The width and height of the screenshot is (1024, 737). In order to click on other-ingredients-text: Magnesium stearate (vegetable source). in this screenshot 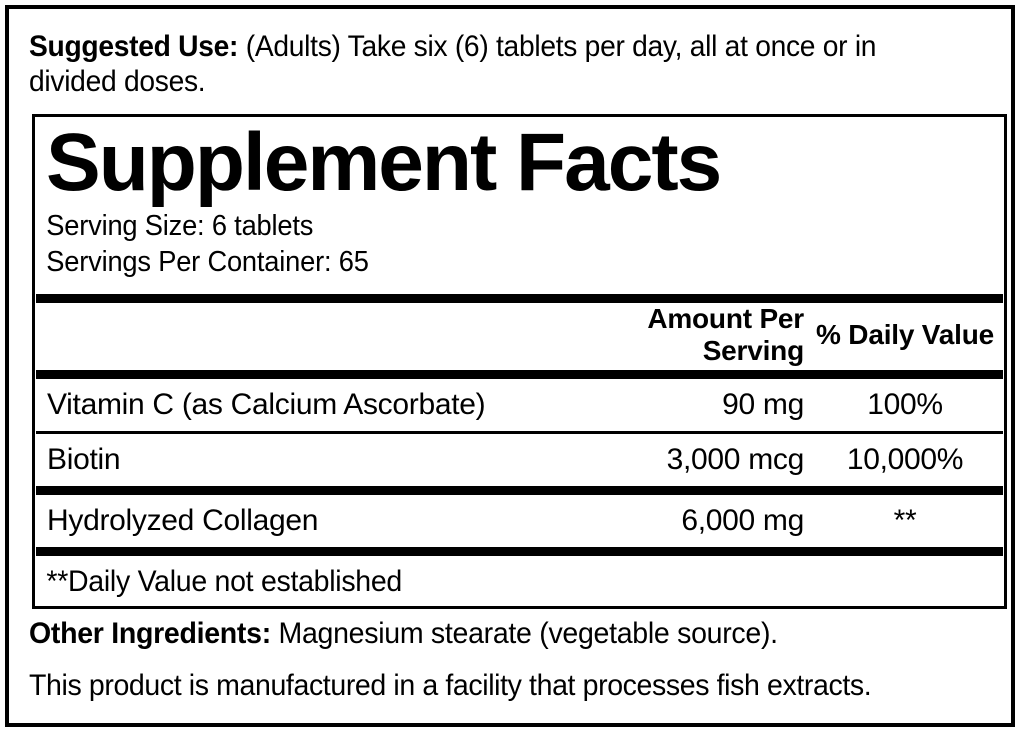, I will do `click(524, 633)`.